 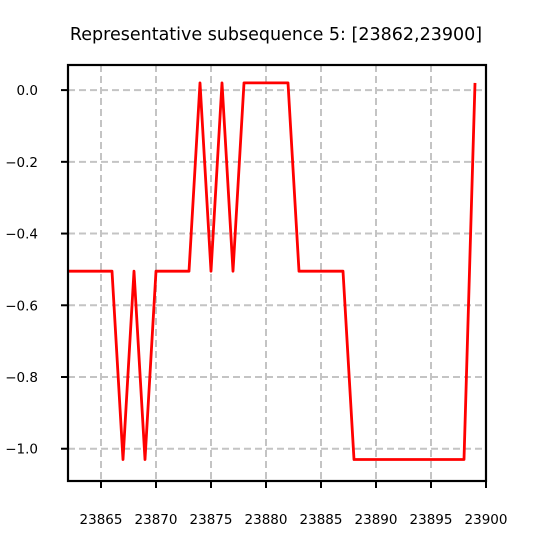 I want to click on y-tick-label: 0.0, so click(x=27, y=91).